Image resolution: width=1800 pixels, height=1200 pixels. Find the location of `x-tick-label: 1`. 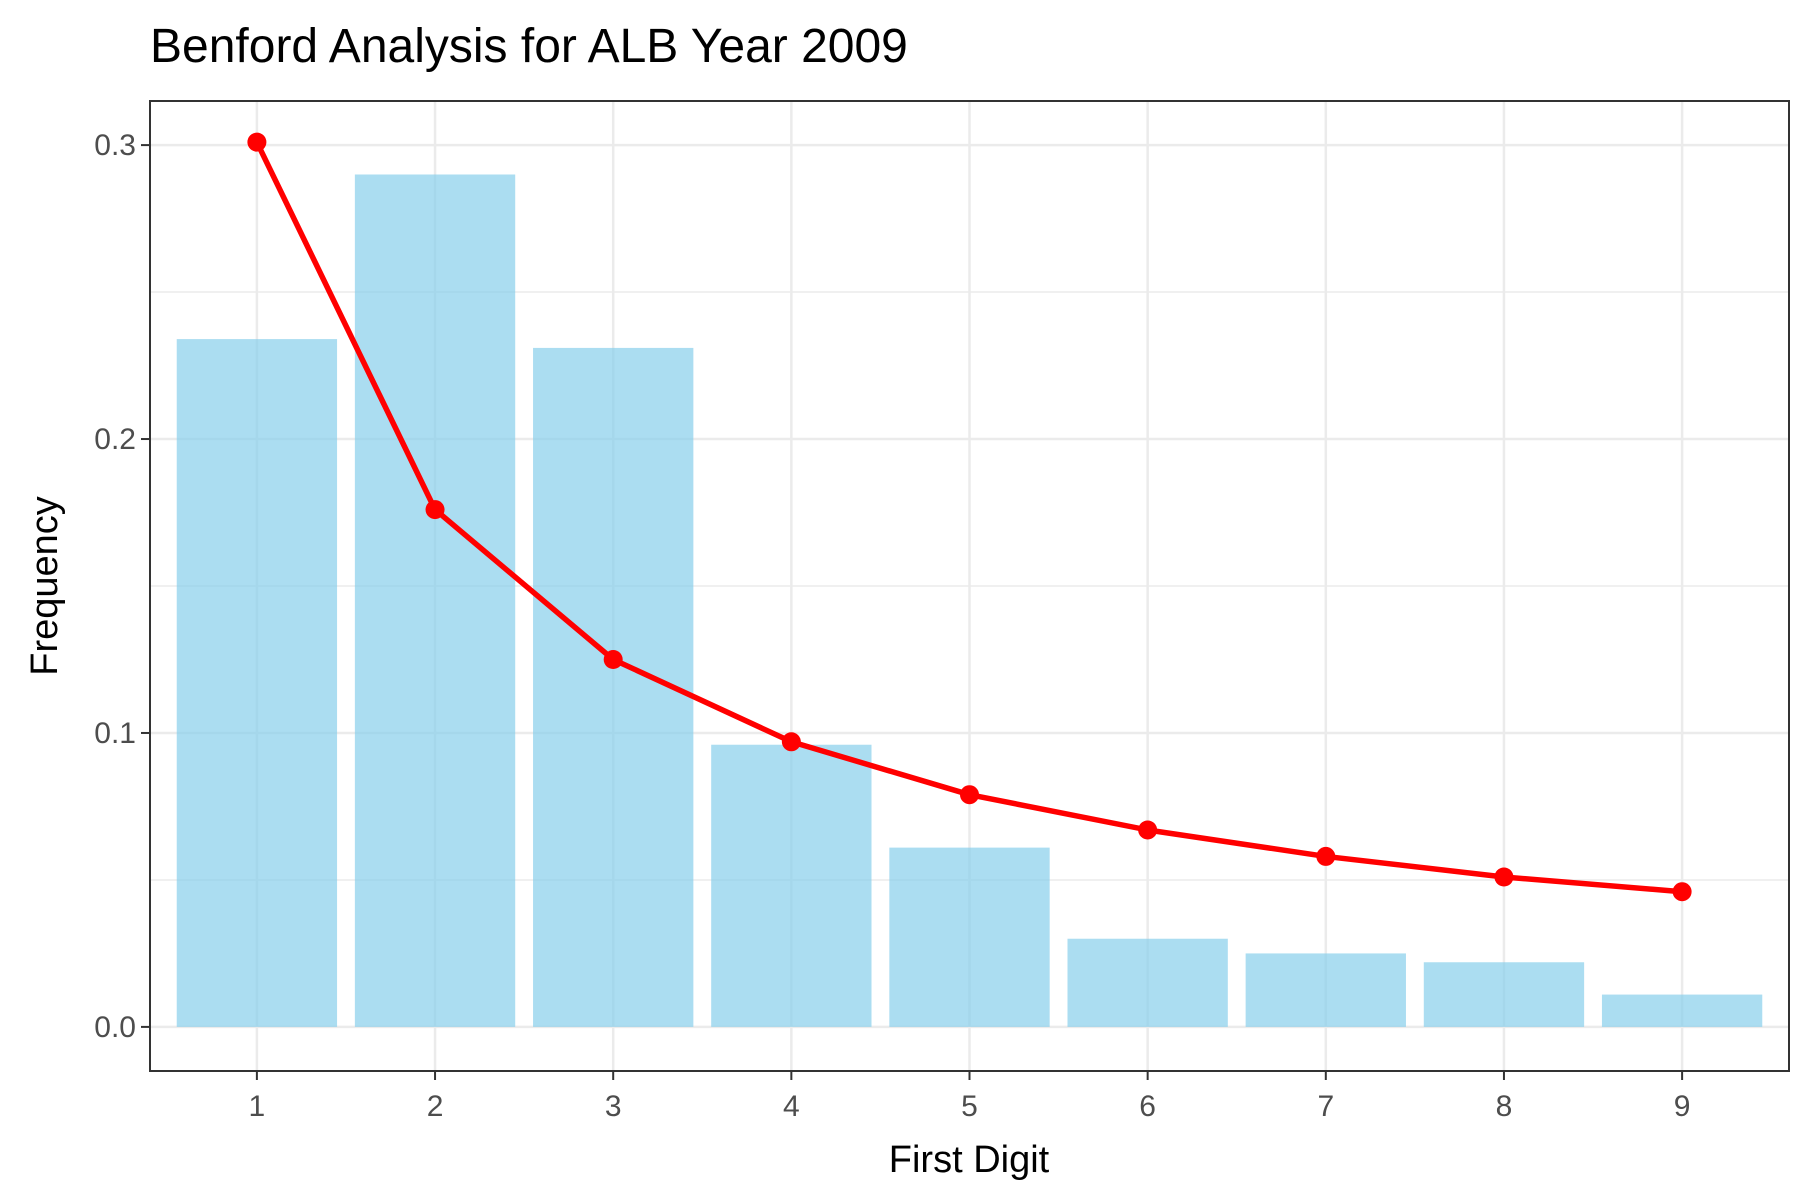

x-tick-label: 1 is located at coordinates (257, 1106).